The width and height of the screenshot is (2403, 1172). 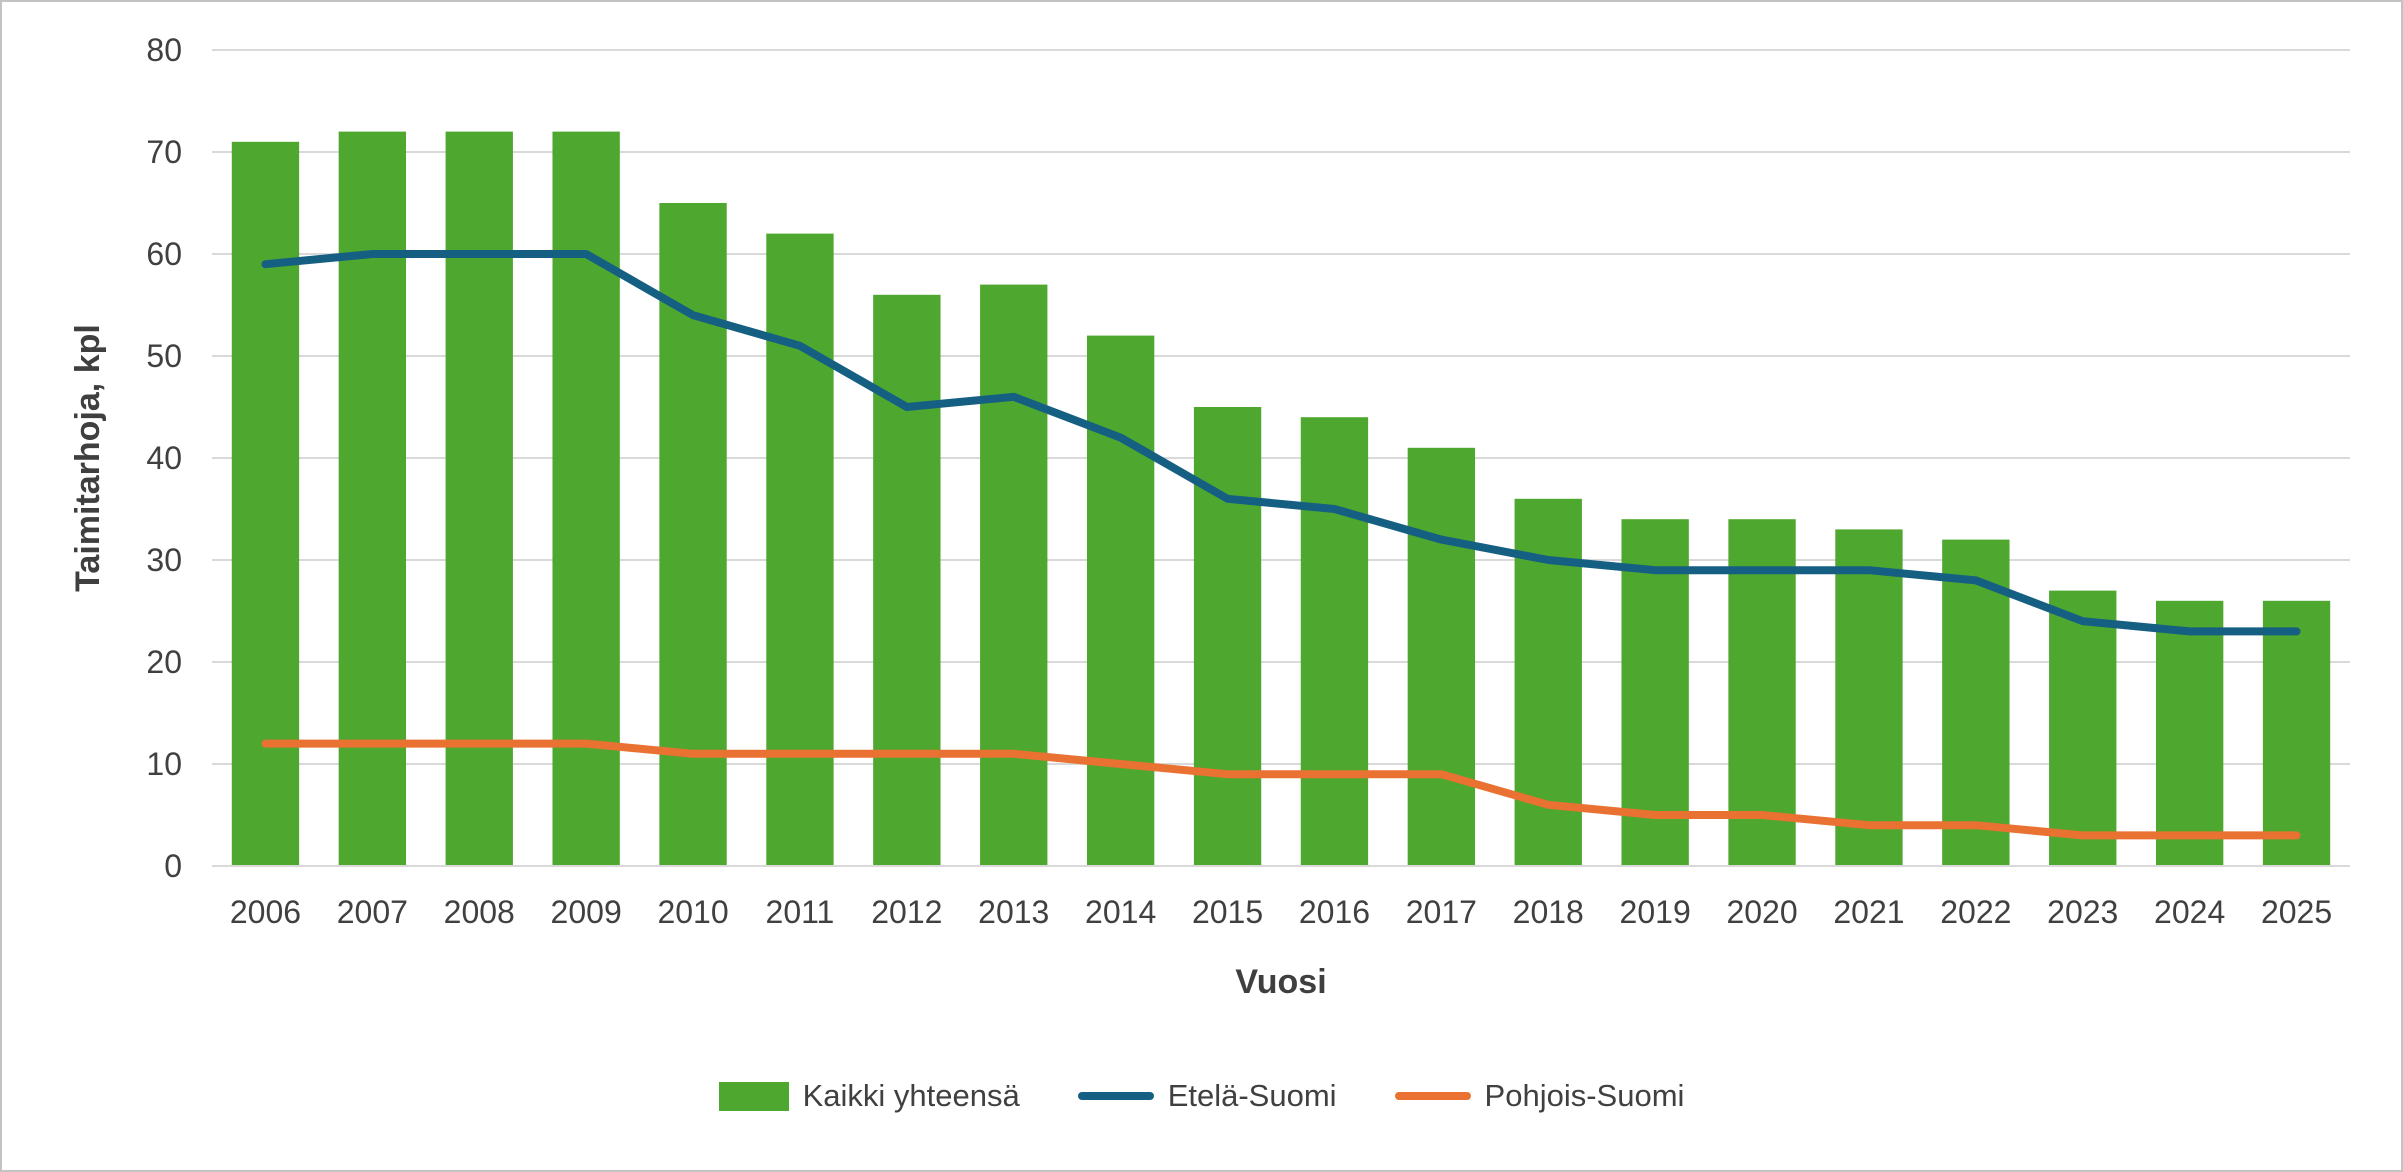 I want to click on x-tick-label: 2025, so click(x=2296, y=912).